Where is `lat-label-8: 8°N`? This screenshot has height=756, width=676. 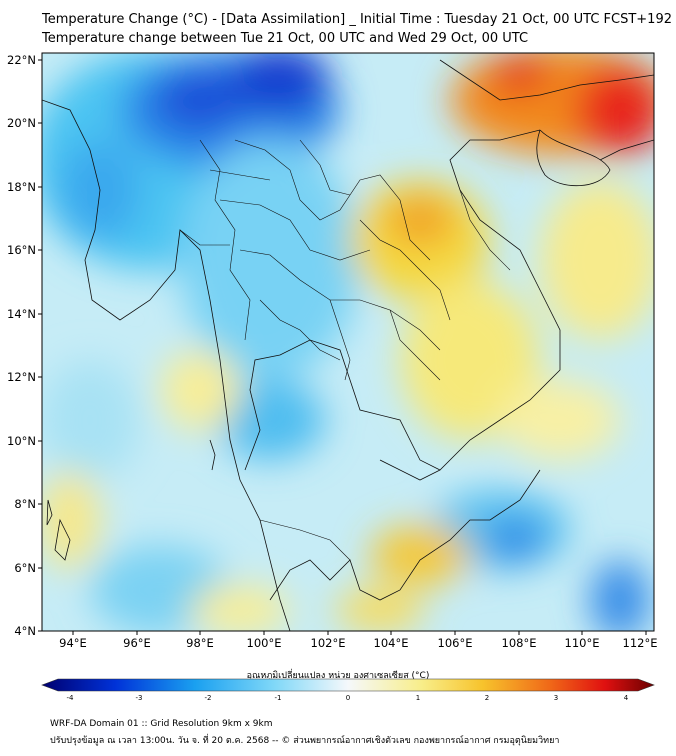 lat-label-8: 8°N is located at coordinates (25, 504).